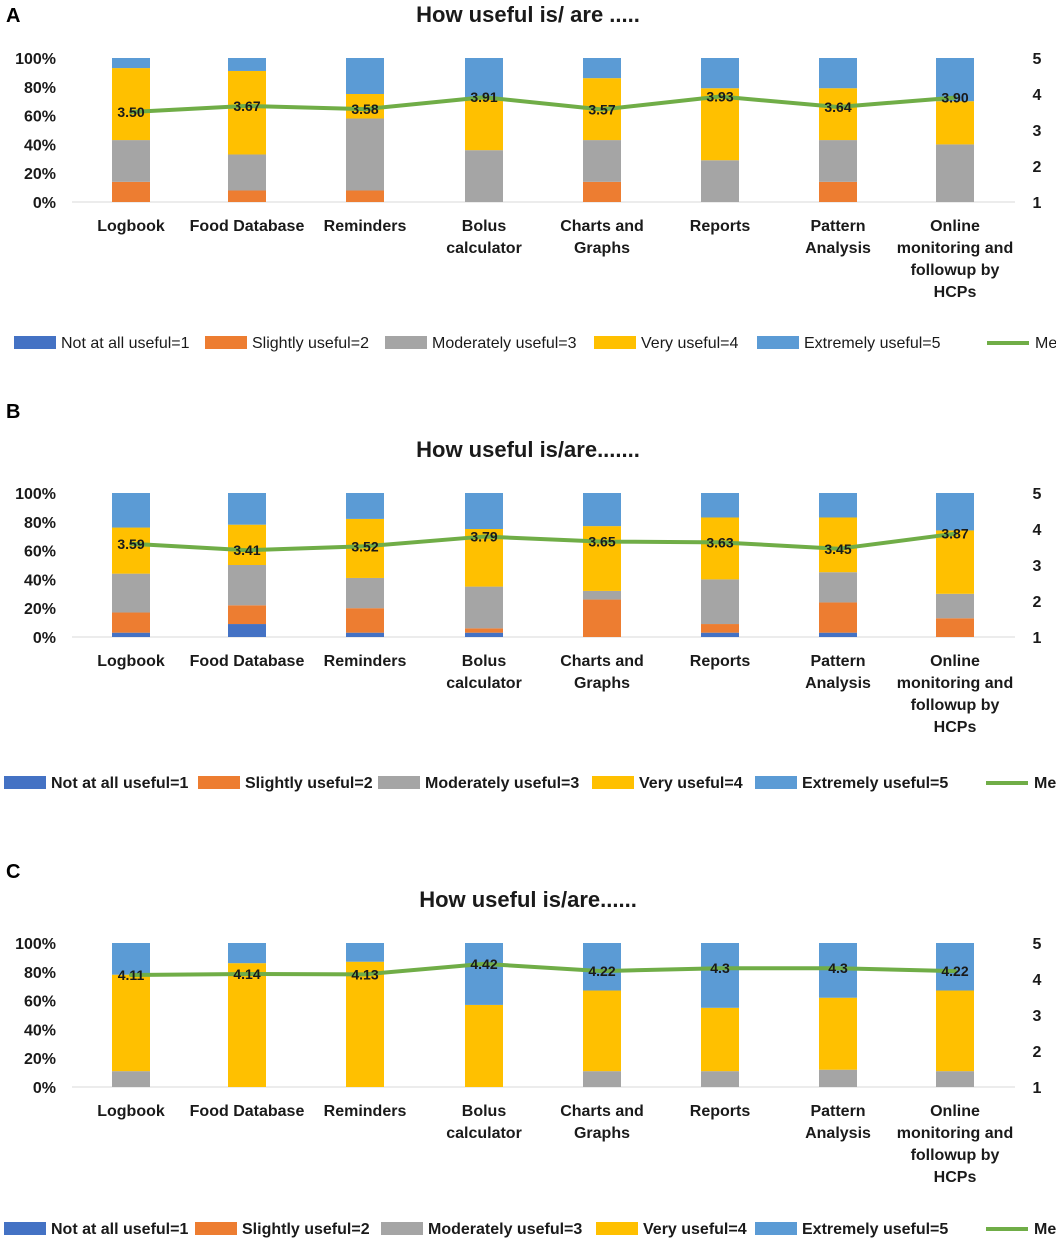  I want to click on mean-data-label: 3.67, so click(246, 106).